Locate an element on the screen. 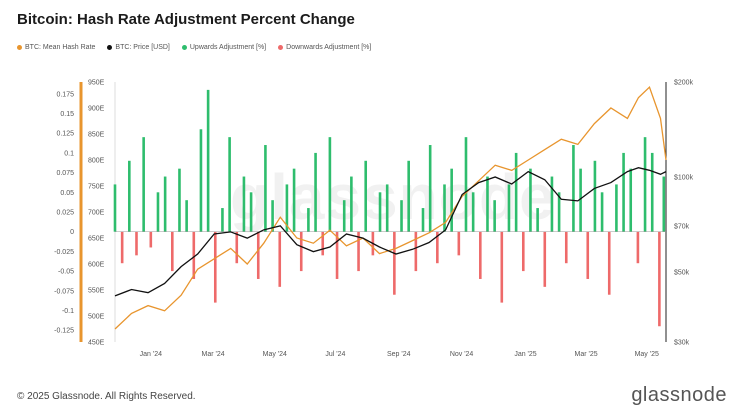 This screenshot has height=419, width=745. legend-label: Upwards Adjustment [%] is located at coordinates (228, 47).